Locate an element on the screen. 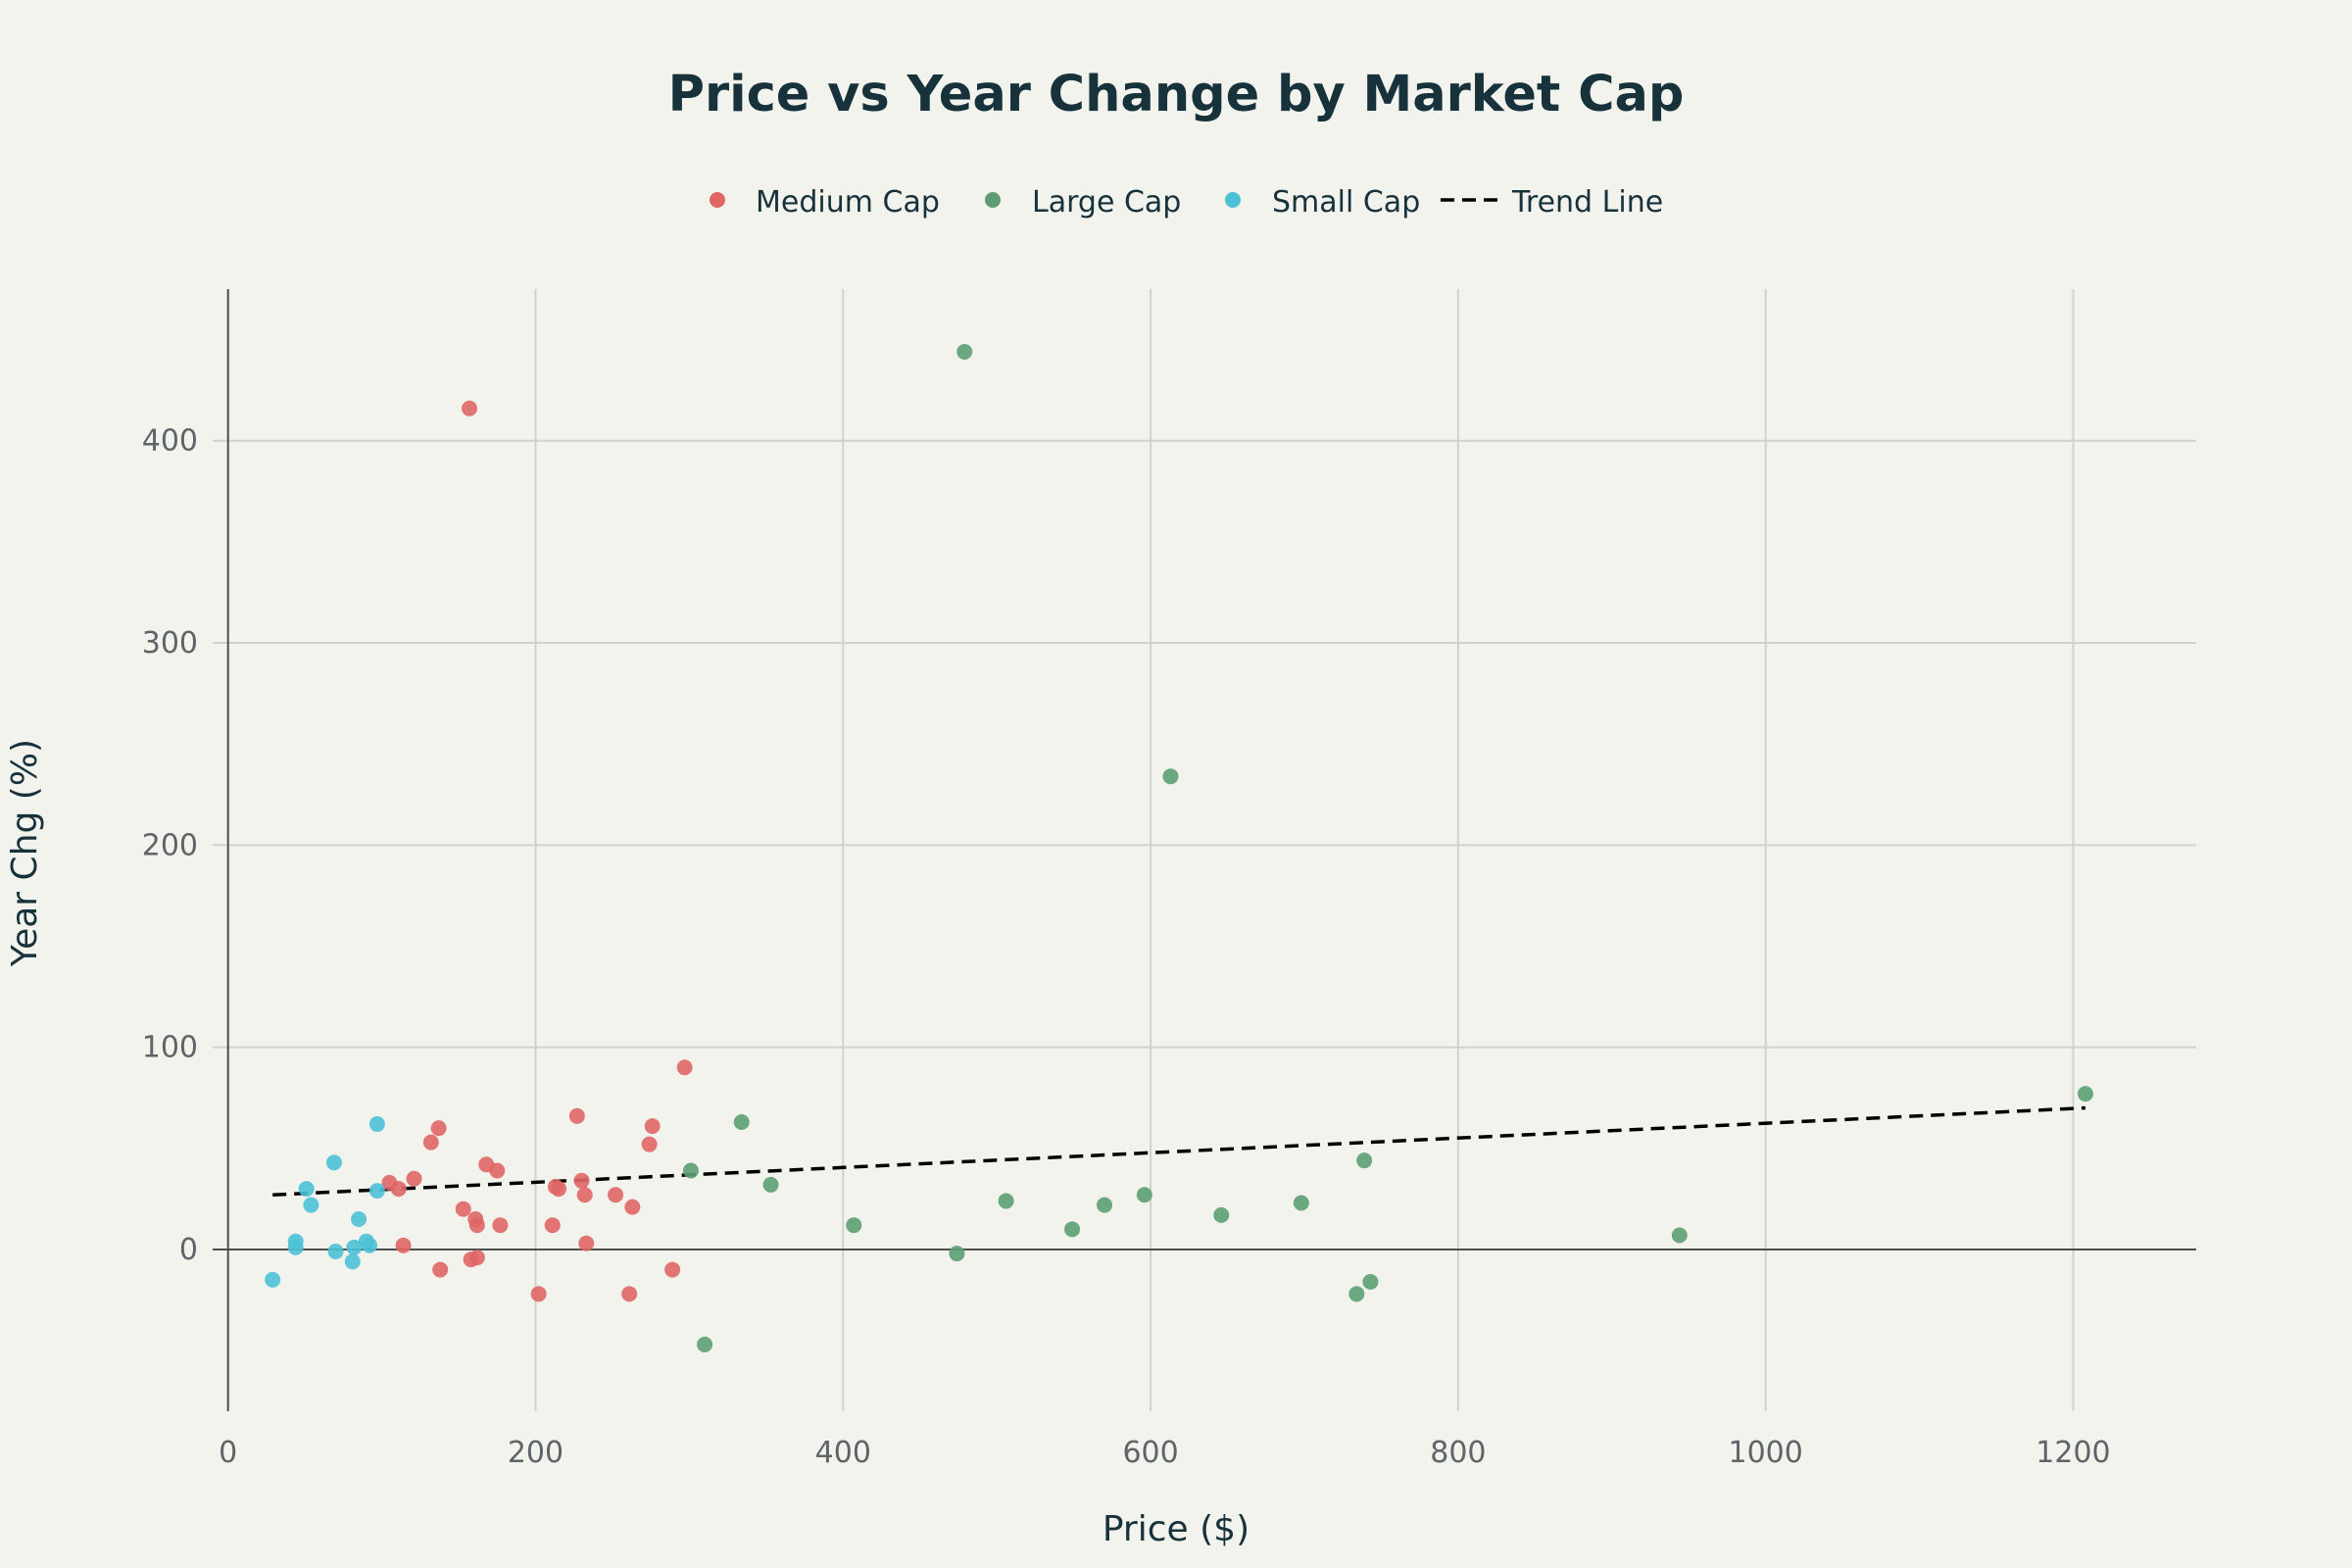  legend-item-medium-cap: Medium Cap is located at coordinates (825, 202).